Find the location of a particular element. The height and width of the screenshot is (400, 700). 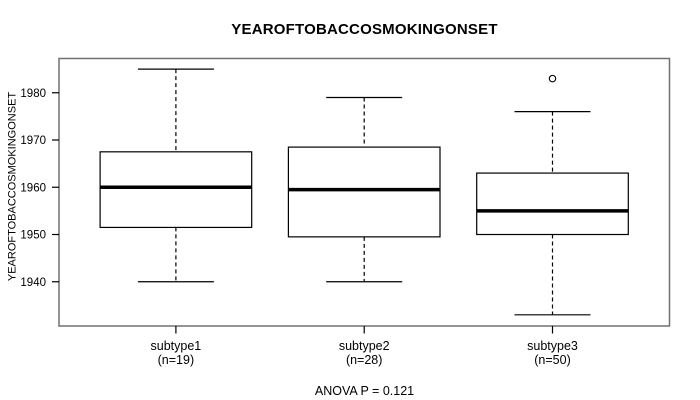

chart-title: YEAROFTOBACCOSMOKINGONSET is located at coordinates (364, 29).